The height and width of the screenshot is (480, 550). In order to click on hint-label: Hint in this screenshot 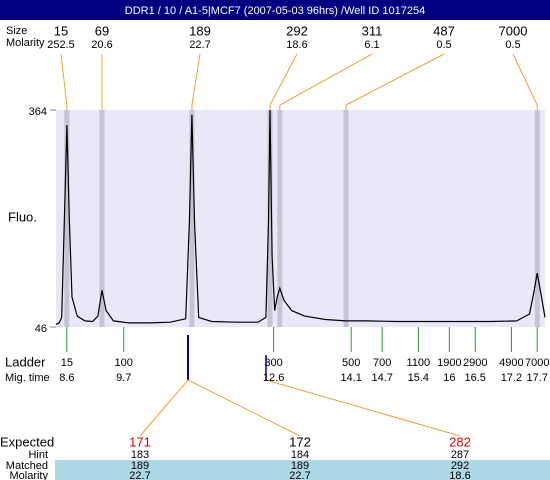, I will do `click(38, 455)`.